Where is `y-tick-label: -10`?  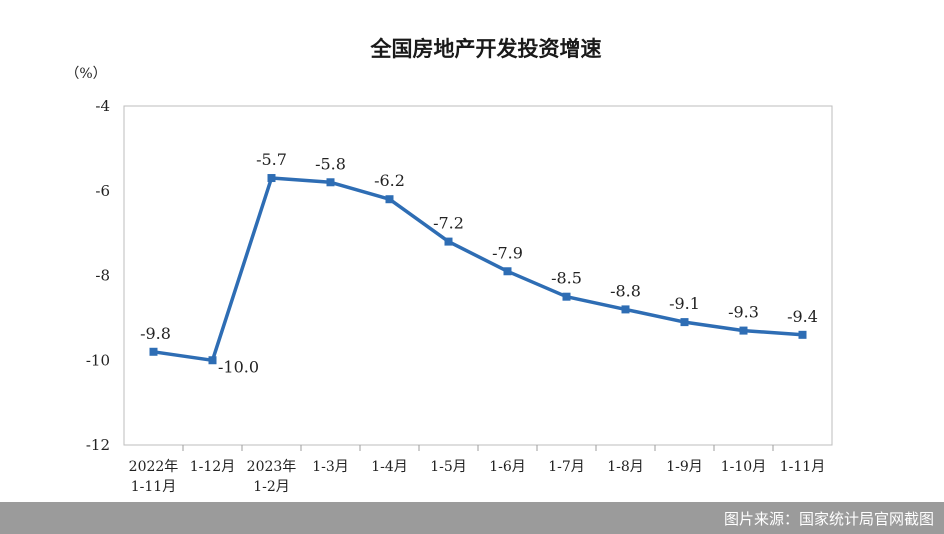 y-tick-label: -10 is located at coordinates (98, 360).